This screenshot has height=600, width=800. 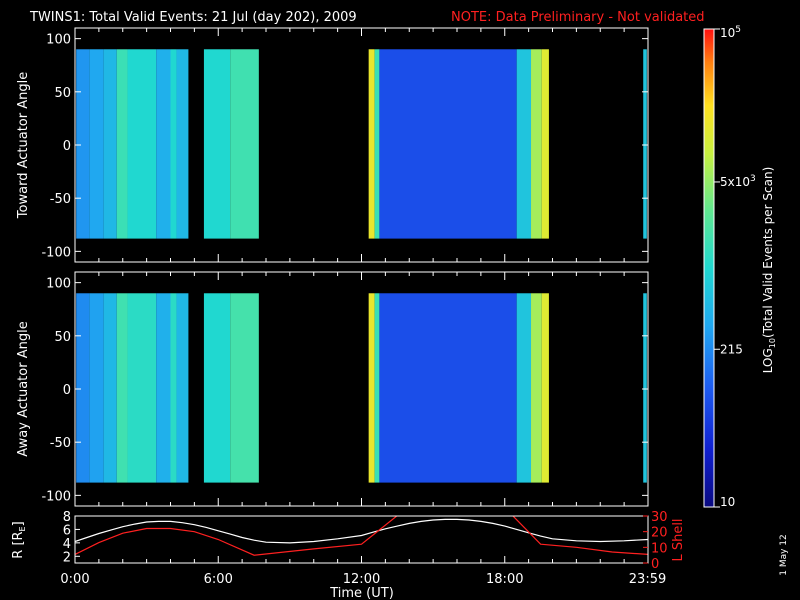 I want to click on colorbar-tick-label: 5x103, so click(x=738, y=181).